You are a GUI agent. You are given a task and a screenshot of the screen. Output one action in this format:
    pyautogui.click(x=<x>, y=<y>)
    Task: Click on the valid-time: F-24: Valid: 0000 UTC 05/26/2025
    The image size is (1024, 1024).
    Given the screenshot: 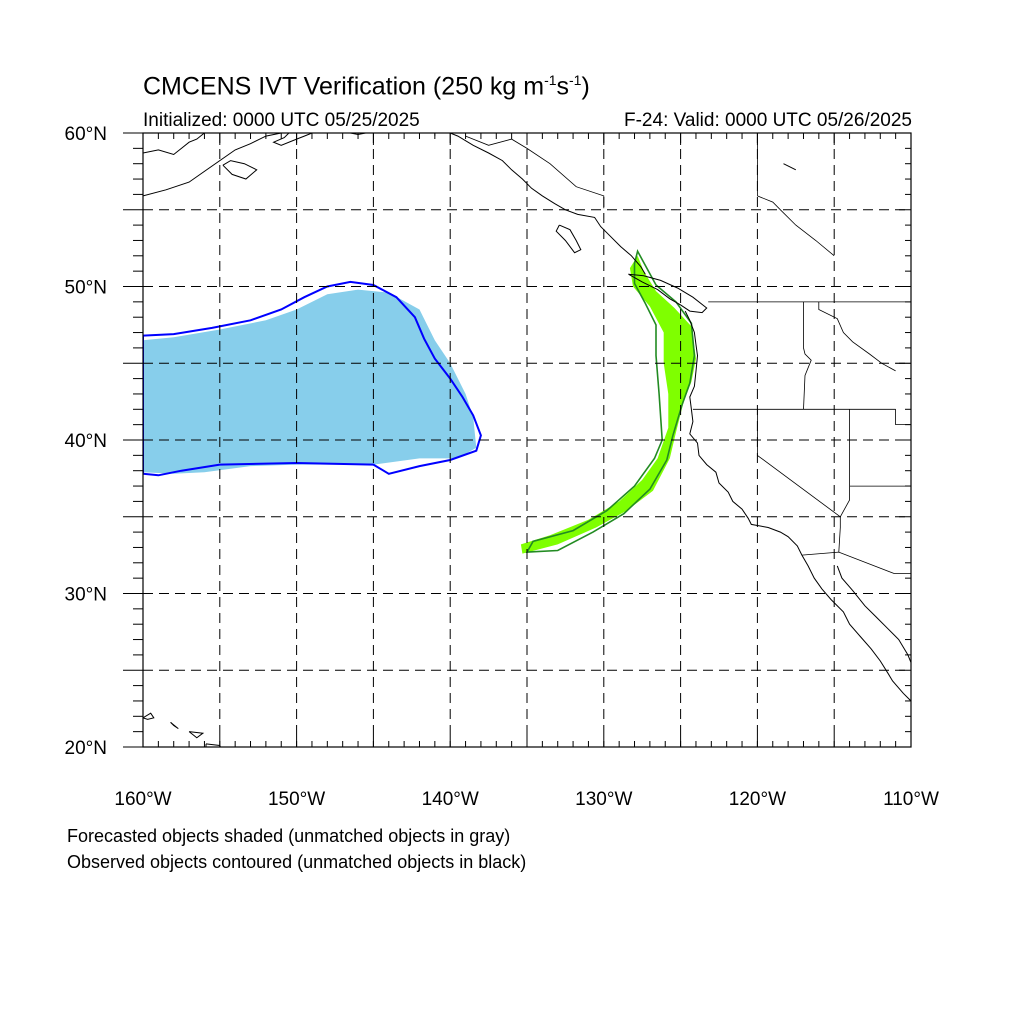 What is the action you would take?
    pyautogui.click(x=768, y=120)
    